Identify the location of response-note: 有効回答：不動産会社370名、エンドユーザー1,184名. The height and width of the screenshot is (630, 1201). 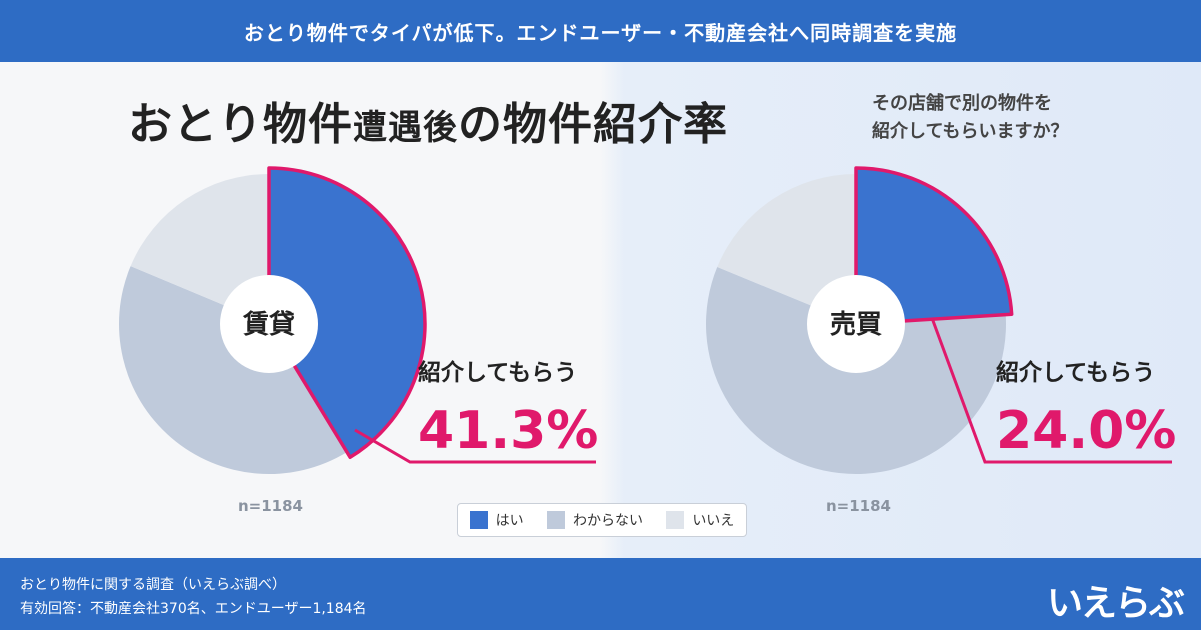
(193, 609).